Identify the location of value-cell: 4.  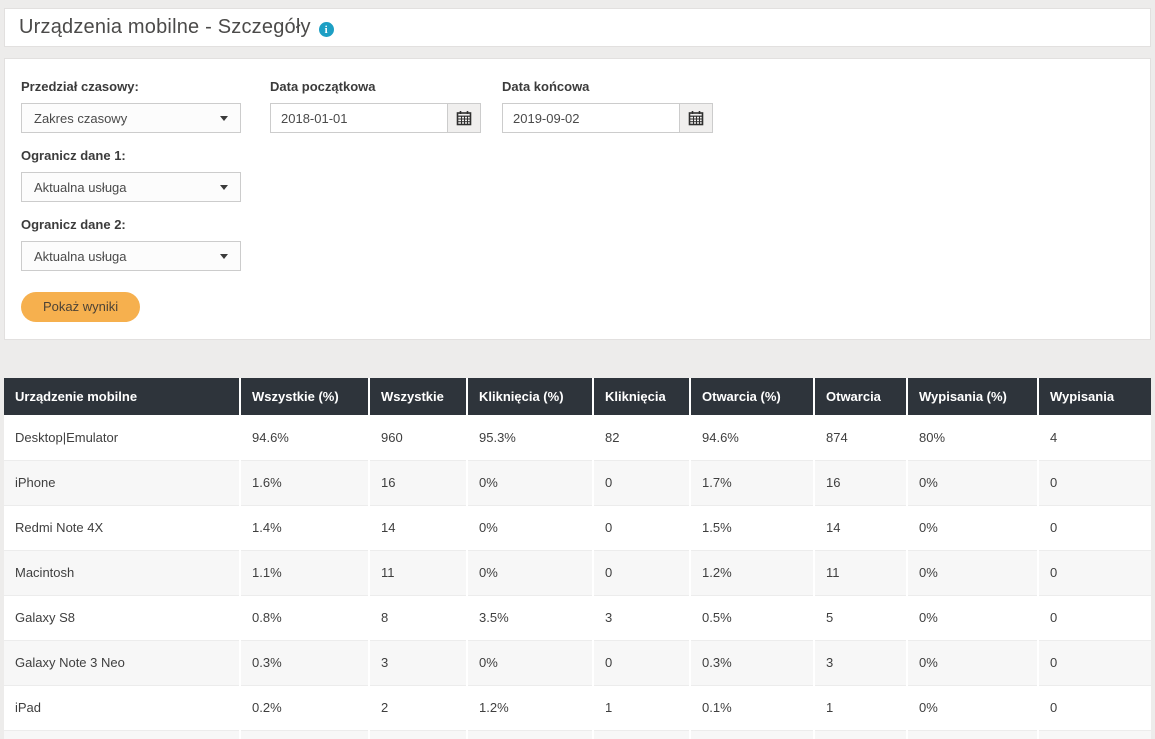
(1094, 438).